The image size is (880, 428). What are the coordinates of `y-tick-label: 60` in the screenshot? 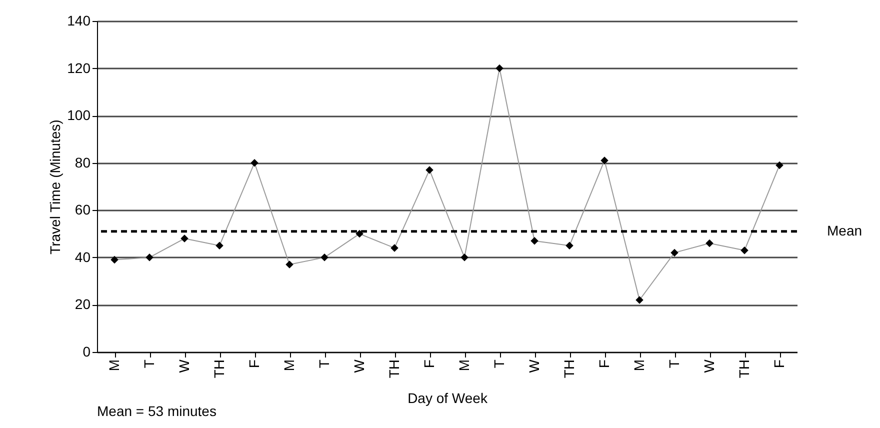 It's located at (82, 210).